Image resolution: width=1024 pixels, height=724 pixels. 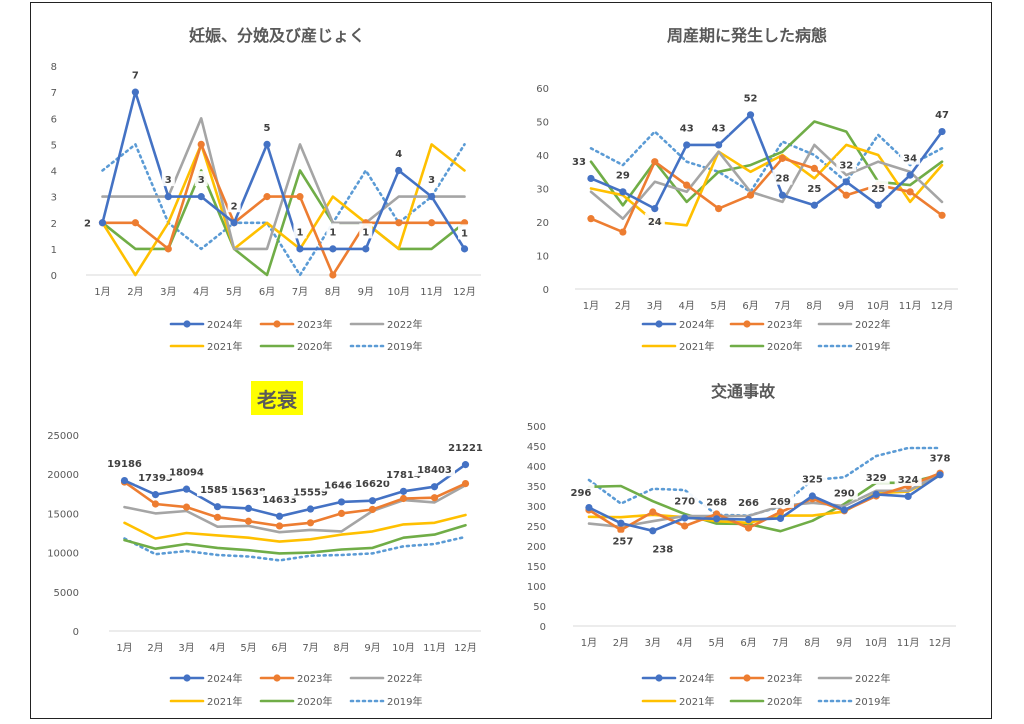 I want to click on x-tick-label: 6月, so click(x=750, y=306).